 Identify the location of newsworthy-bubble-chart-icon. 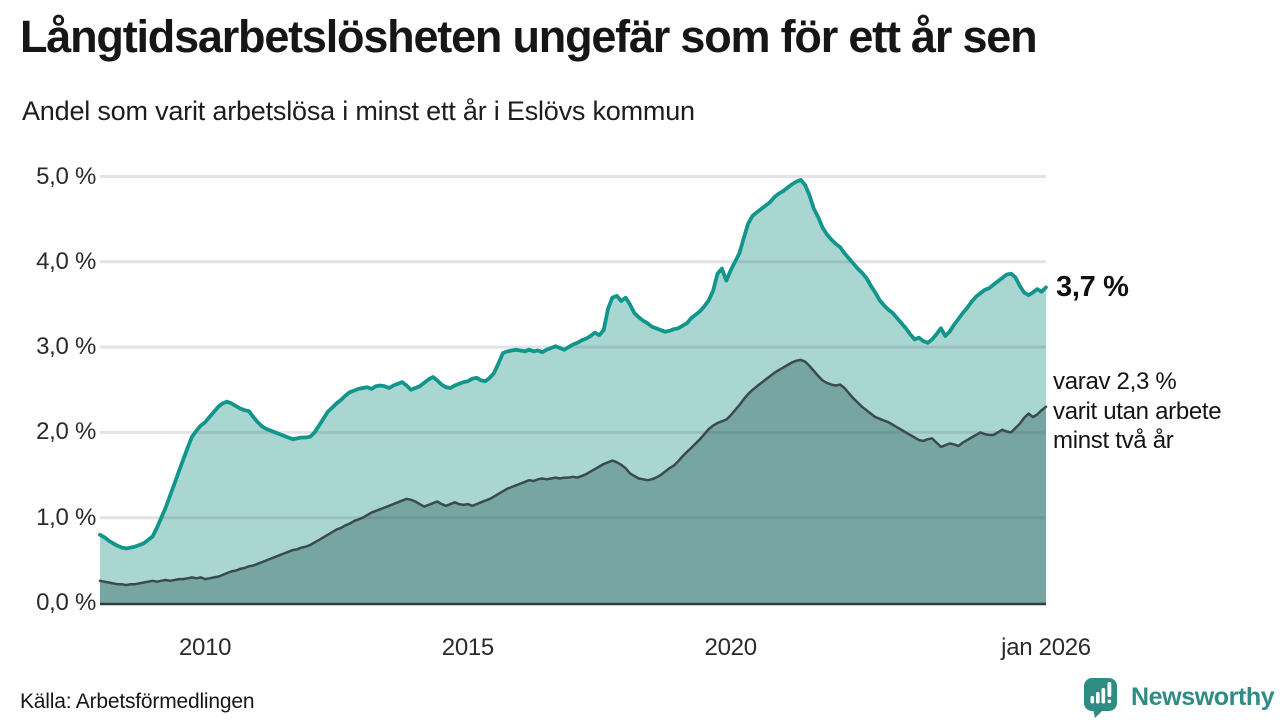
(1100, 698).